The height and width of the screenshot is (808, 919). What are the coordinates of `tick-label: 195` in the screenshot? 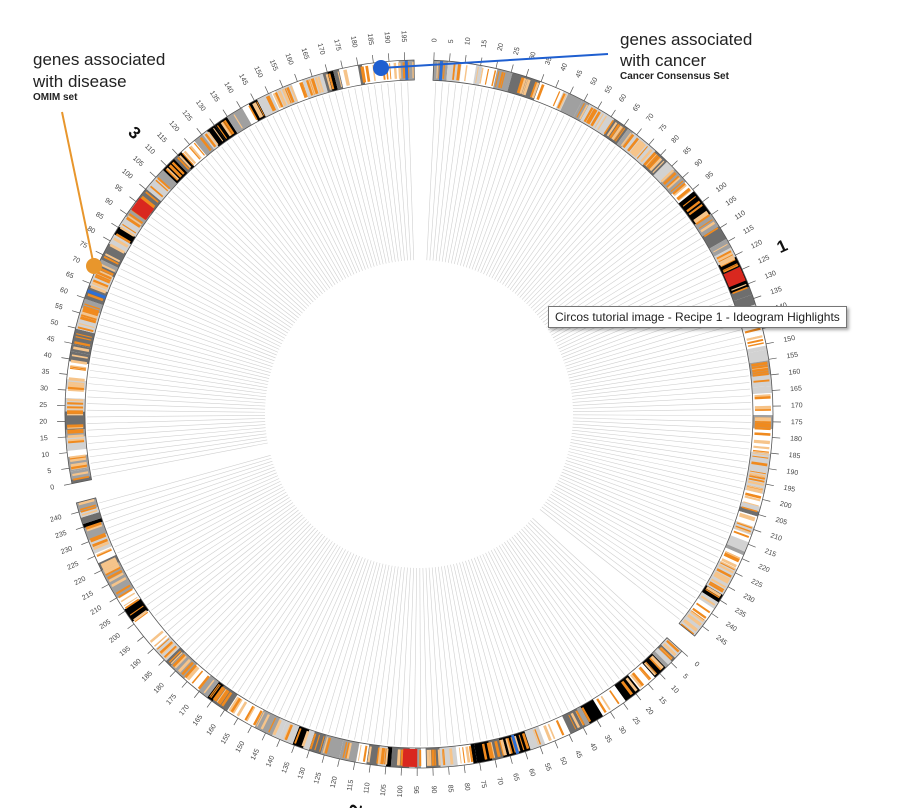 It's located at (126, 651).